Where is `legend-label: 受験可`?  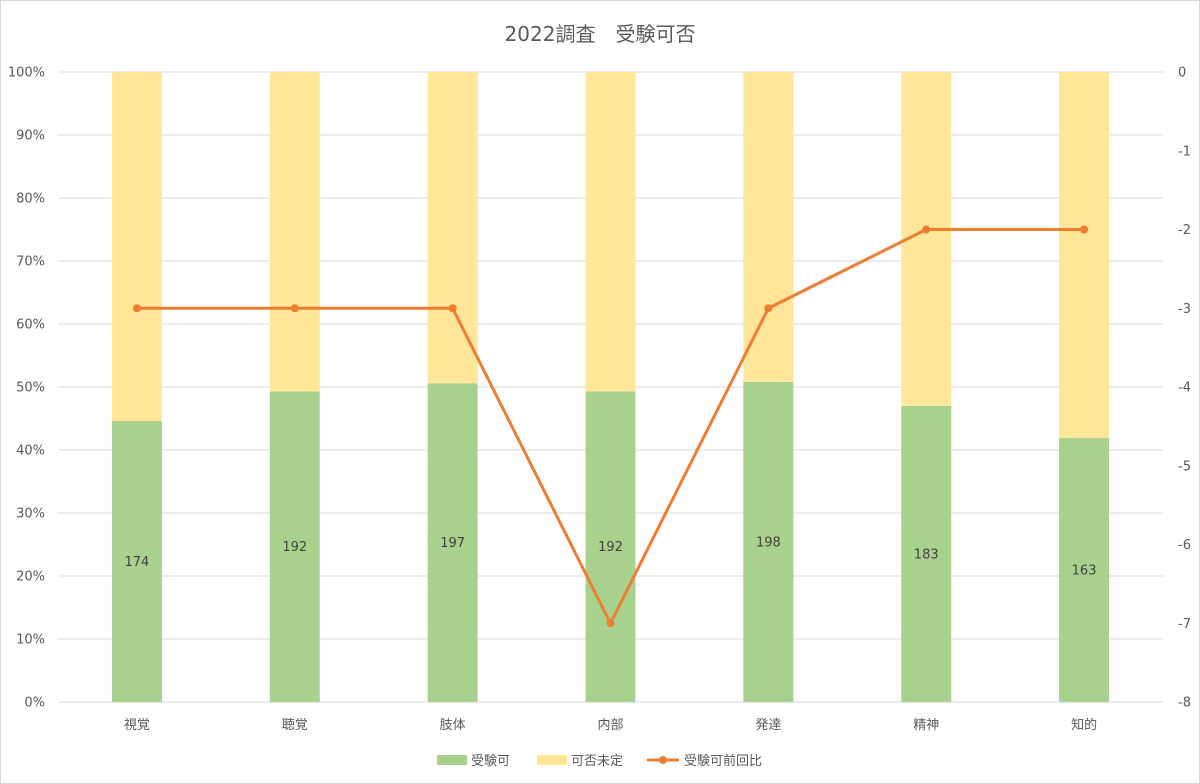 legend-label: 受験可 is located at coordinates (490, 761).